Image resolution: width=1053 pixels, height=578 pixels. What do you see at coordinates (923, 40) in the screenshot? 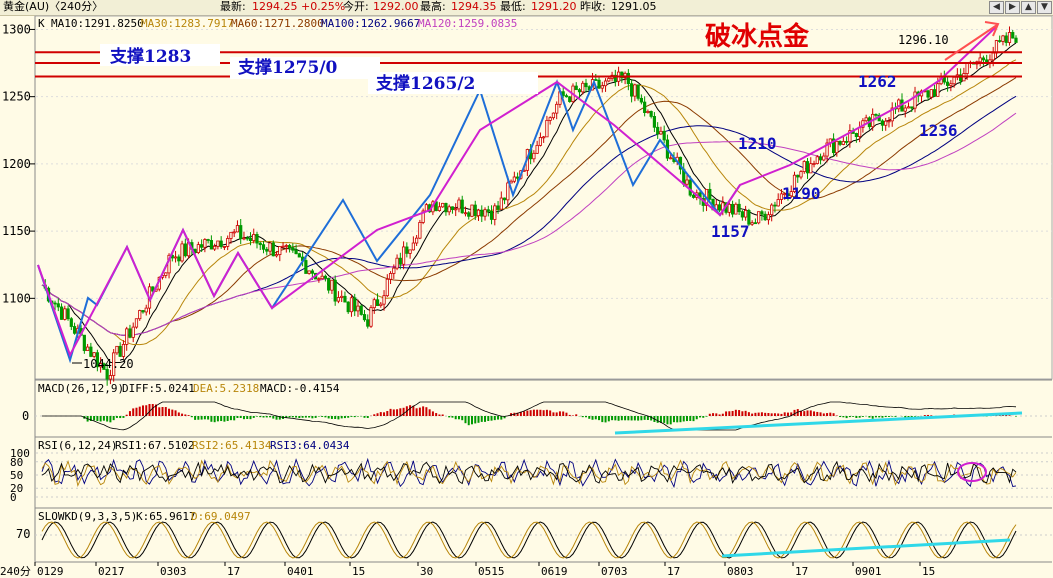
I see `high-price-label: 1296.10` at bounding box center [923, 40].